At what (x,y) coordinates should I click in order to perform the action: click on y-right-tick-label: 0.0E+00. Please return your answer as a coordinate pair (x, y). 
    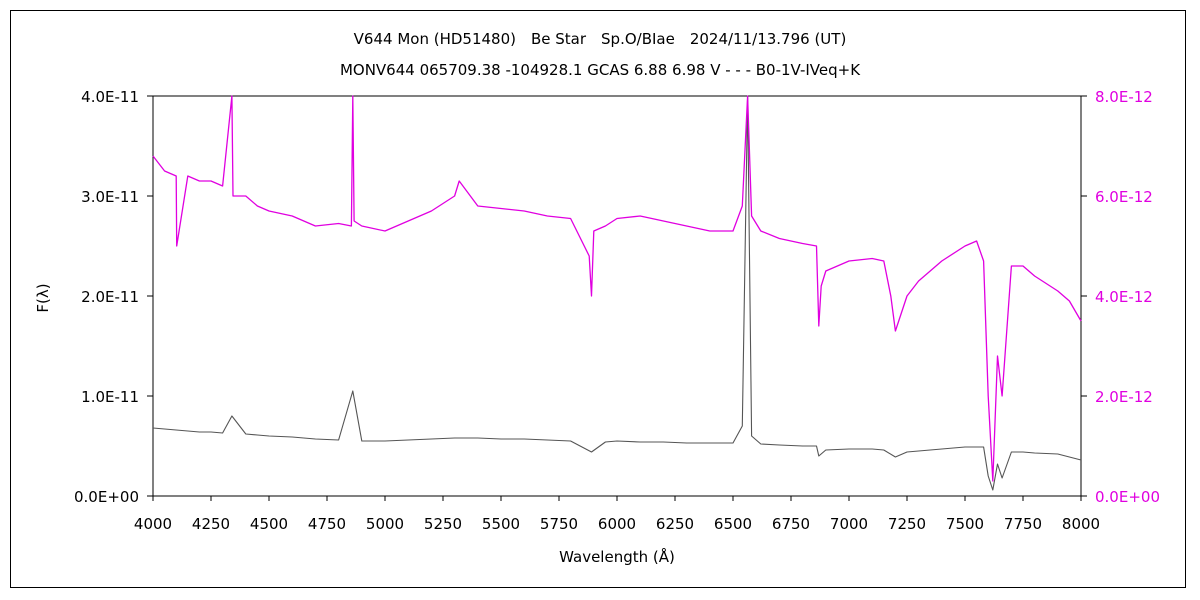
    Looking at the image, I should click on (1127, 497).